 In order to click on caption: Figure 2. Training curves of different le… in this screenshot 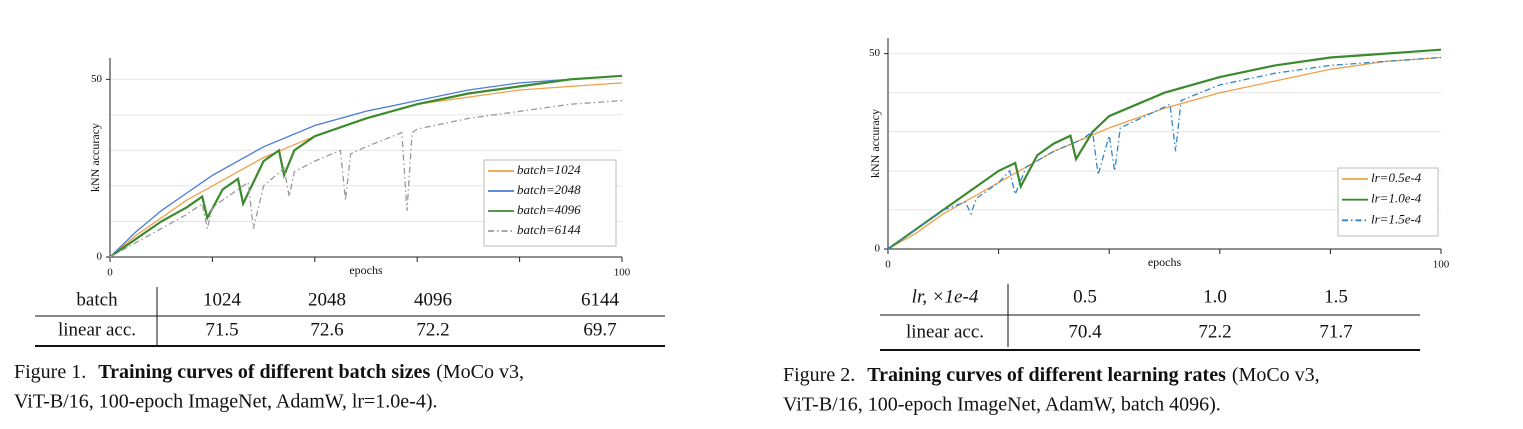, I will do `click(1051, 375)`.